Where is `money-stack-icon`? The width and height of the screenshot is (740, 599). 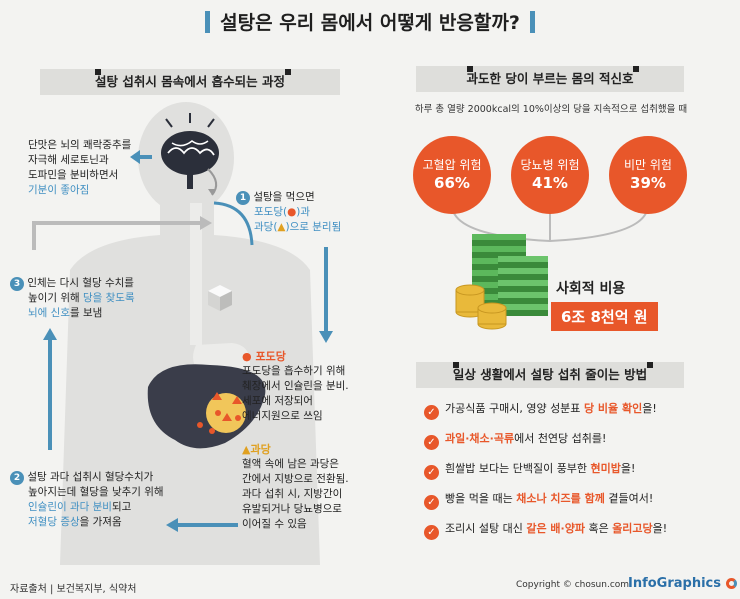
money-stack-icon is located at coordinates (501, 282).